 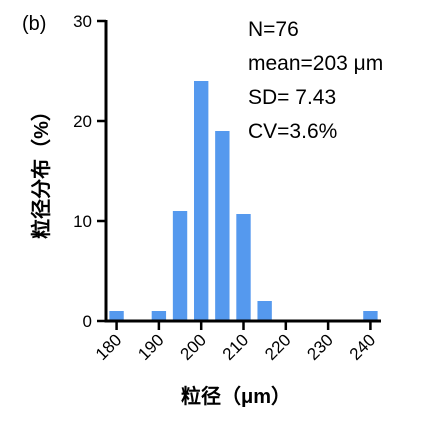 I want to click on stat-line: mean=203 μm, so click(x=315, y=63).